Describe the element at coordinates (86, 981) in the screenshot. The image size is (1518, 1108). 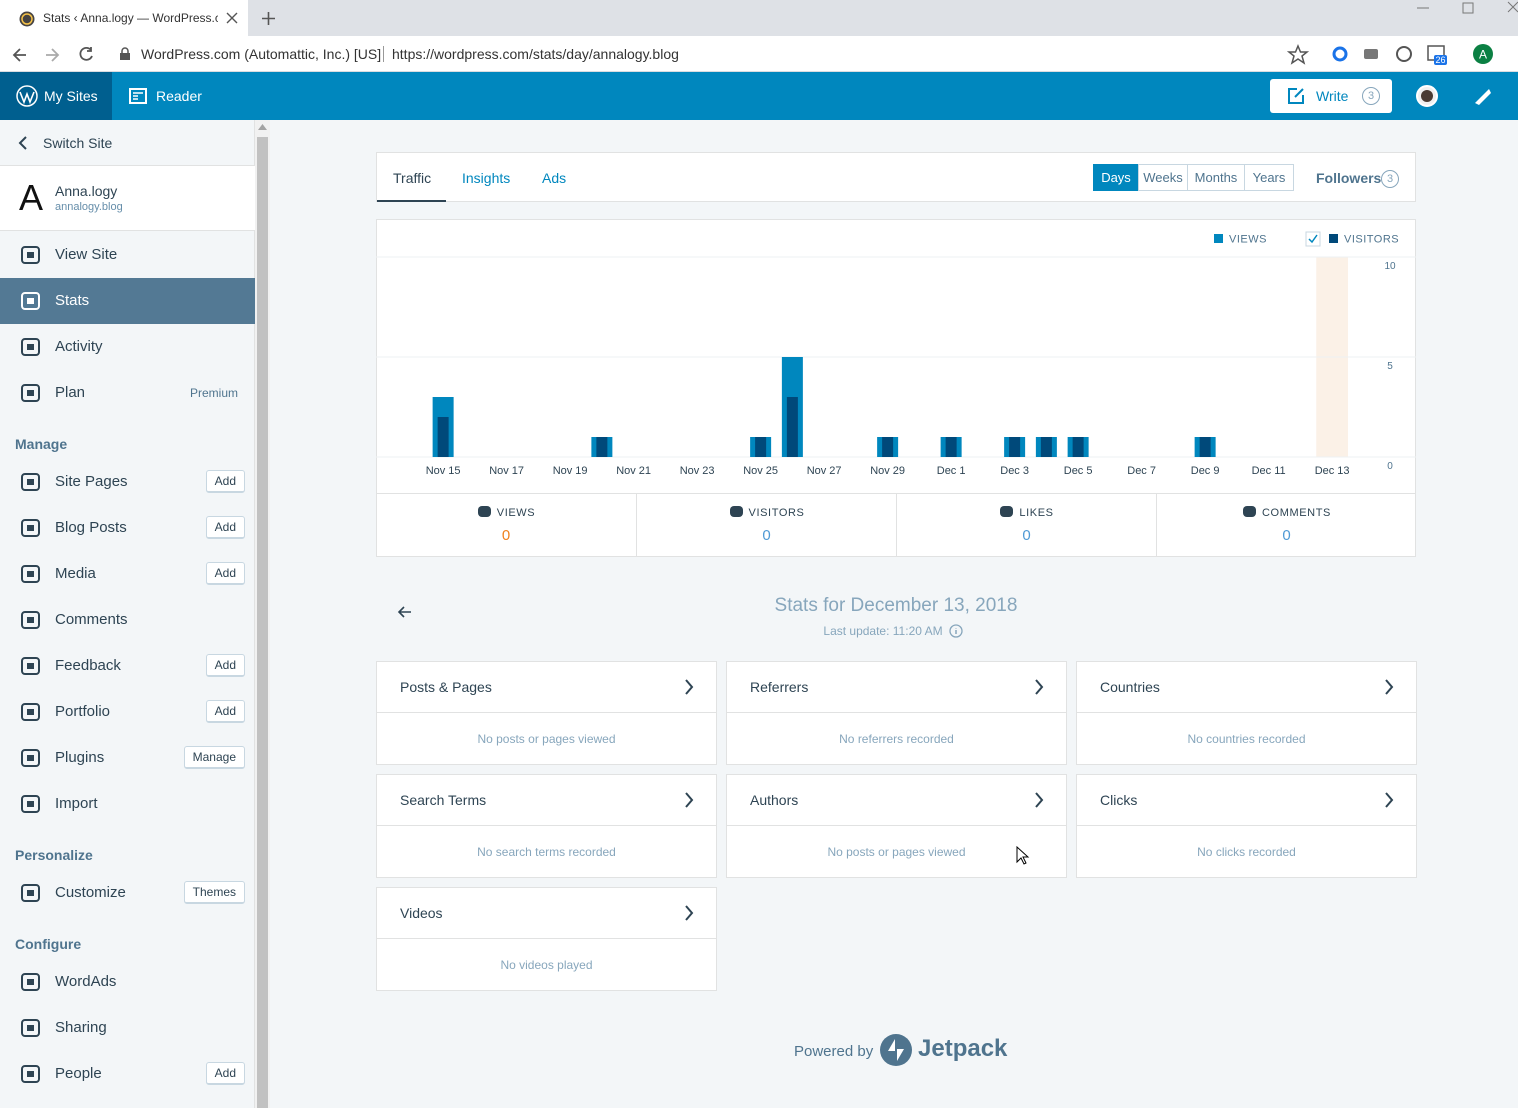
I see `sidebar-label: WordAds` at that location.